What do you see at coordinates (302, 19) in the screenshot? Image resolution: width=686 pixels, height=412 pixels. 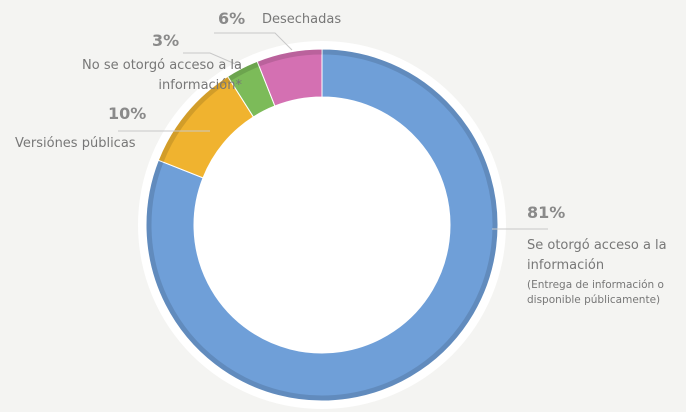 I see `category-label: Desechadas` at bounding box center [302, 19].